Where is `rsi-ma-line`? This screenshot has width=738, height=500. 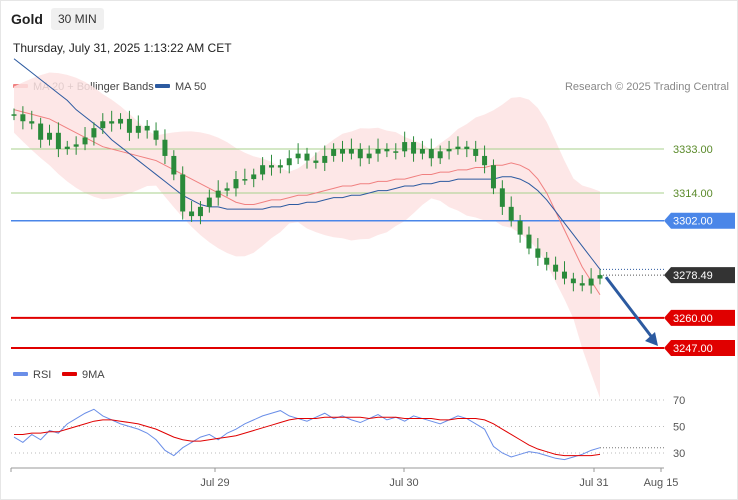
rsi-ma-line is located at coordinates (307, 436).